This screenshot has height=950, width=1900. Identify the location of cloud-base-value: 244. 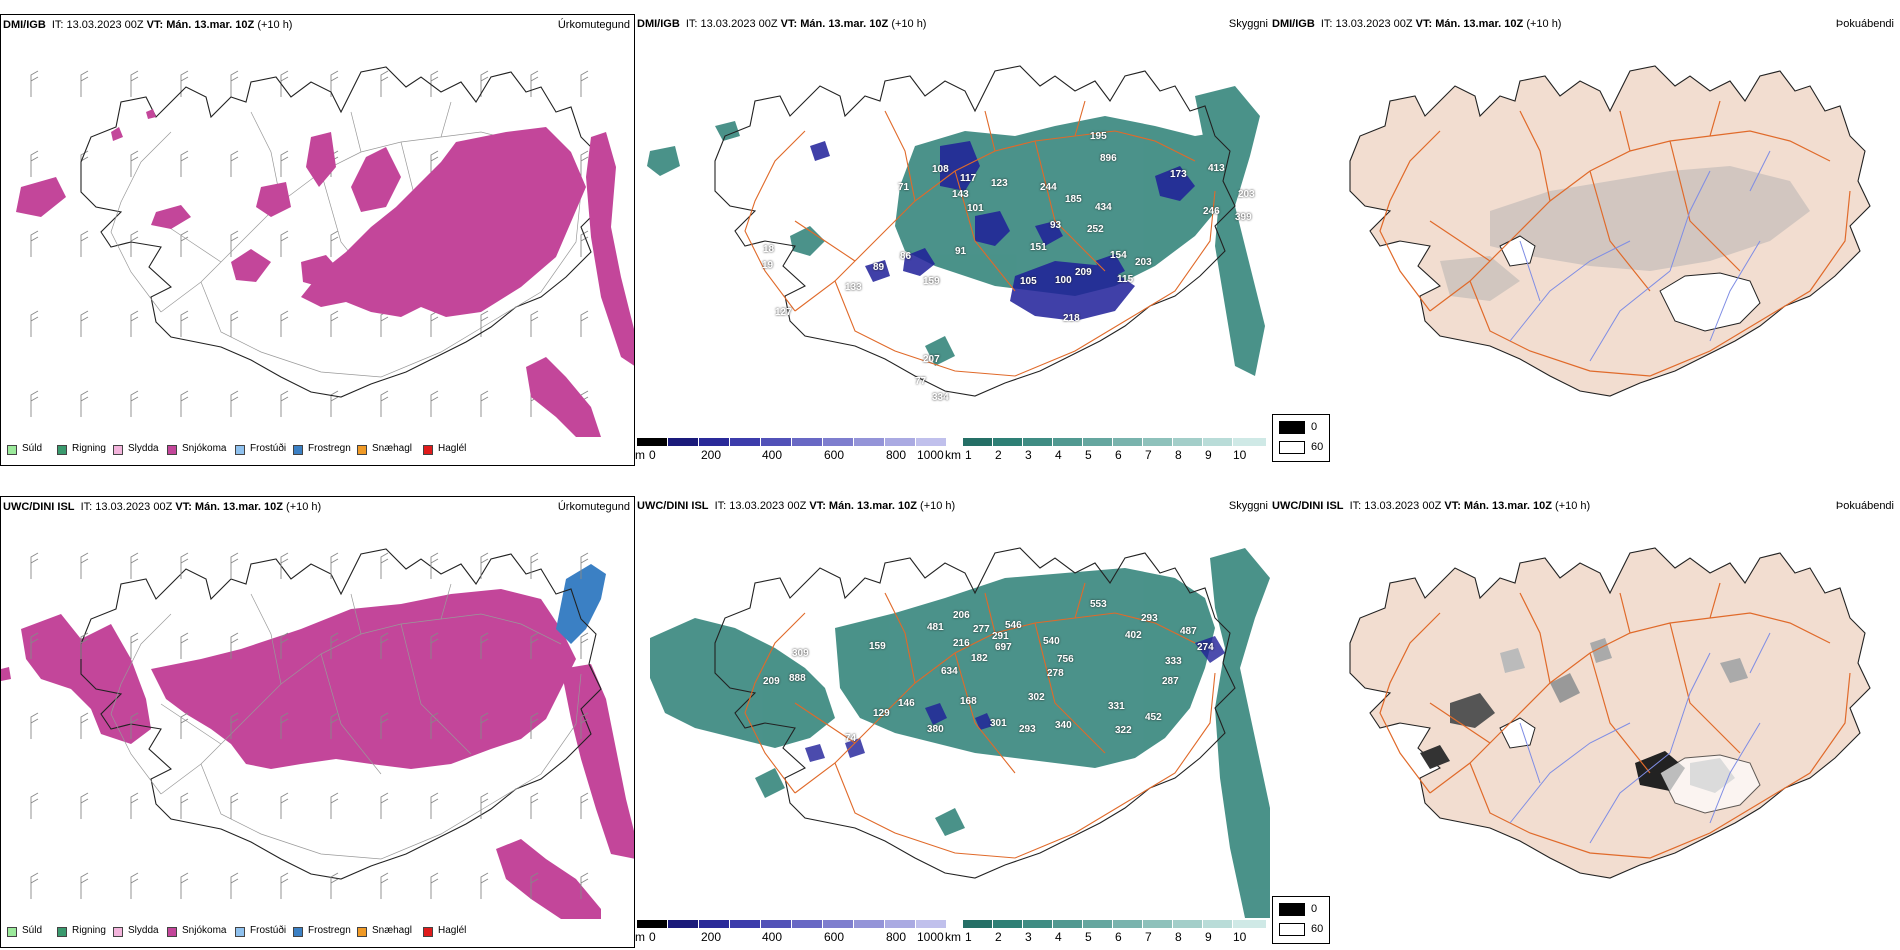
(1048, 187).